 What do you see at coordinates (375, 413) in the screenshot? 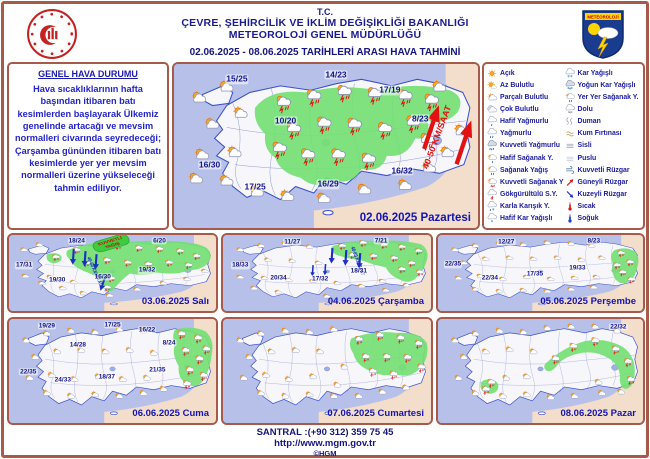
I see `map-date-label: 07.06.2025 Cumartesi` at bounding box center [375, 413].